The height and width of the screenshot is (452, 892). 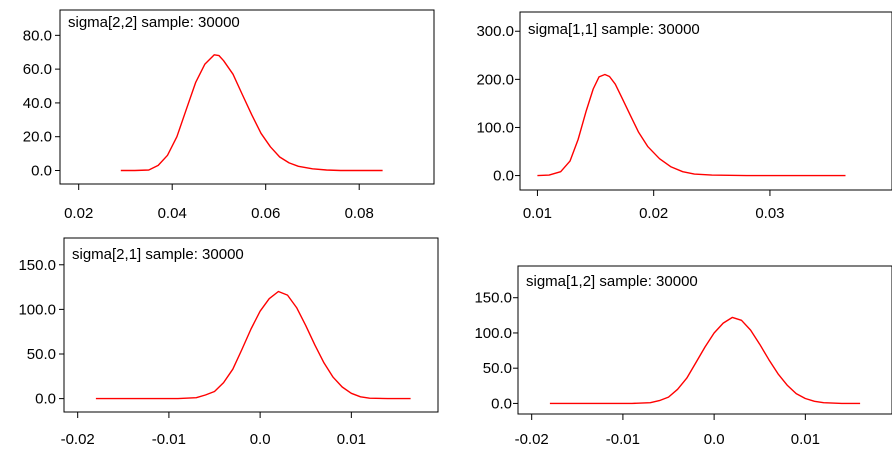 I want to click on y-tick-label: 200.0, so click(x=495, y=79).